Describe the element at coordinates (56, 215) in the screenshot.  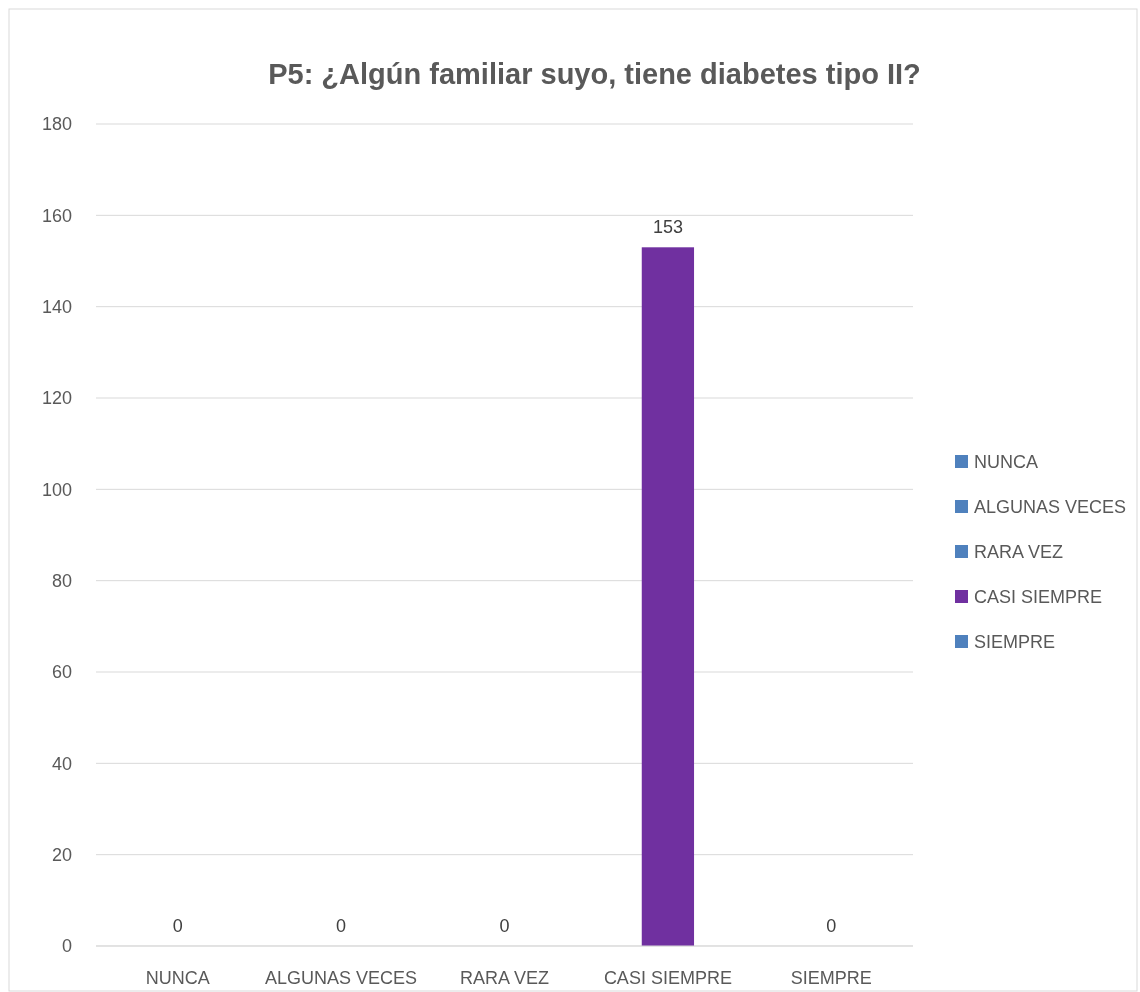
I see `y-tick-label: 160` at that location.